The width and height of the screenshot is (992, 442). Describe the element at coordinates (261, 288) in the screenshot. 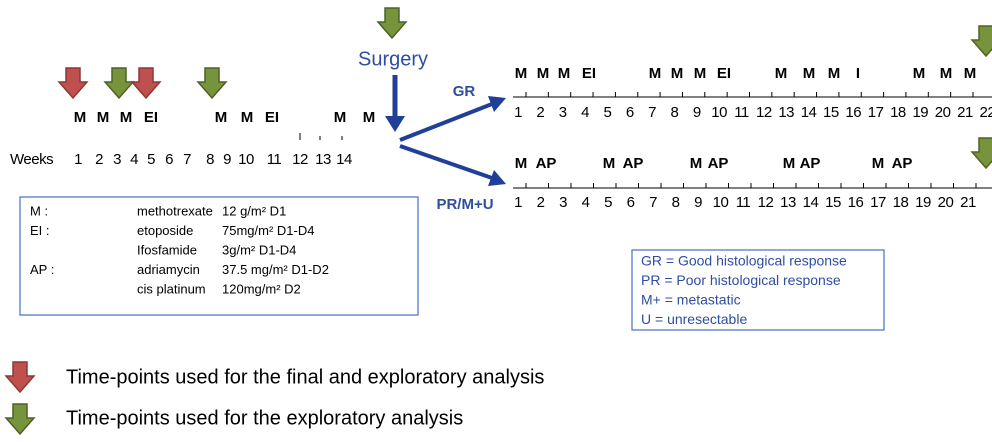

I see `regimen-dose: 120mg/m² D2` at that location.